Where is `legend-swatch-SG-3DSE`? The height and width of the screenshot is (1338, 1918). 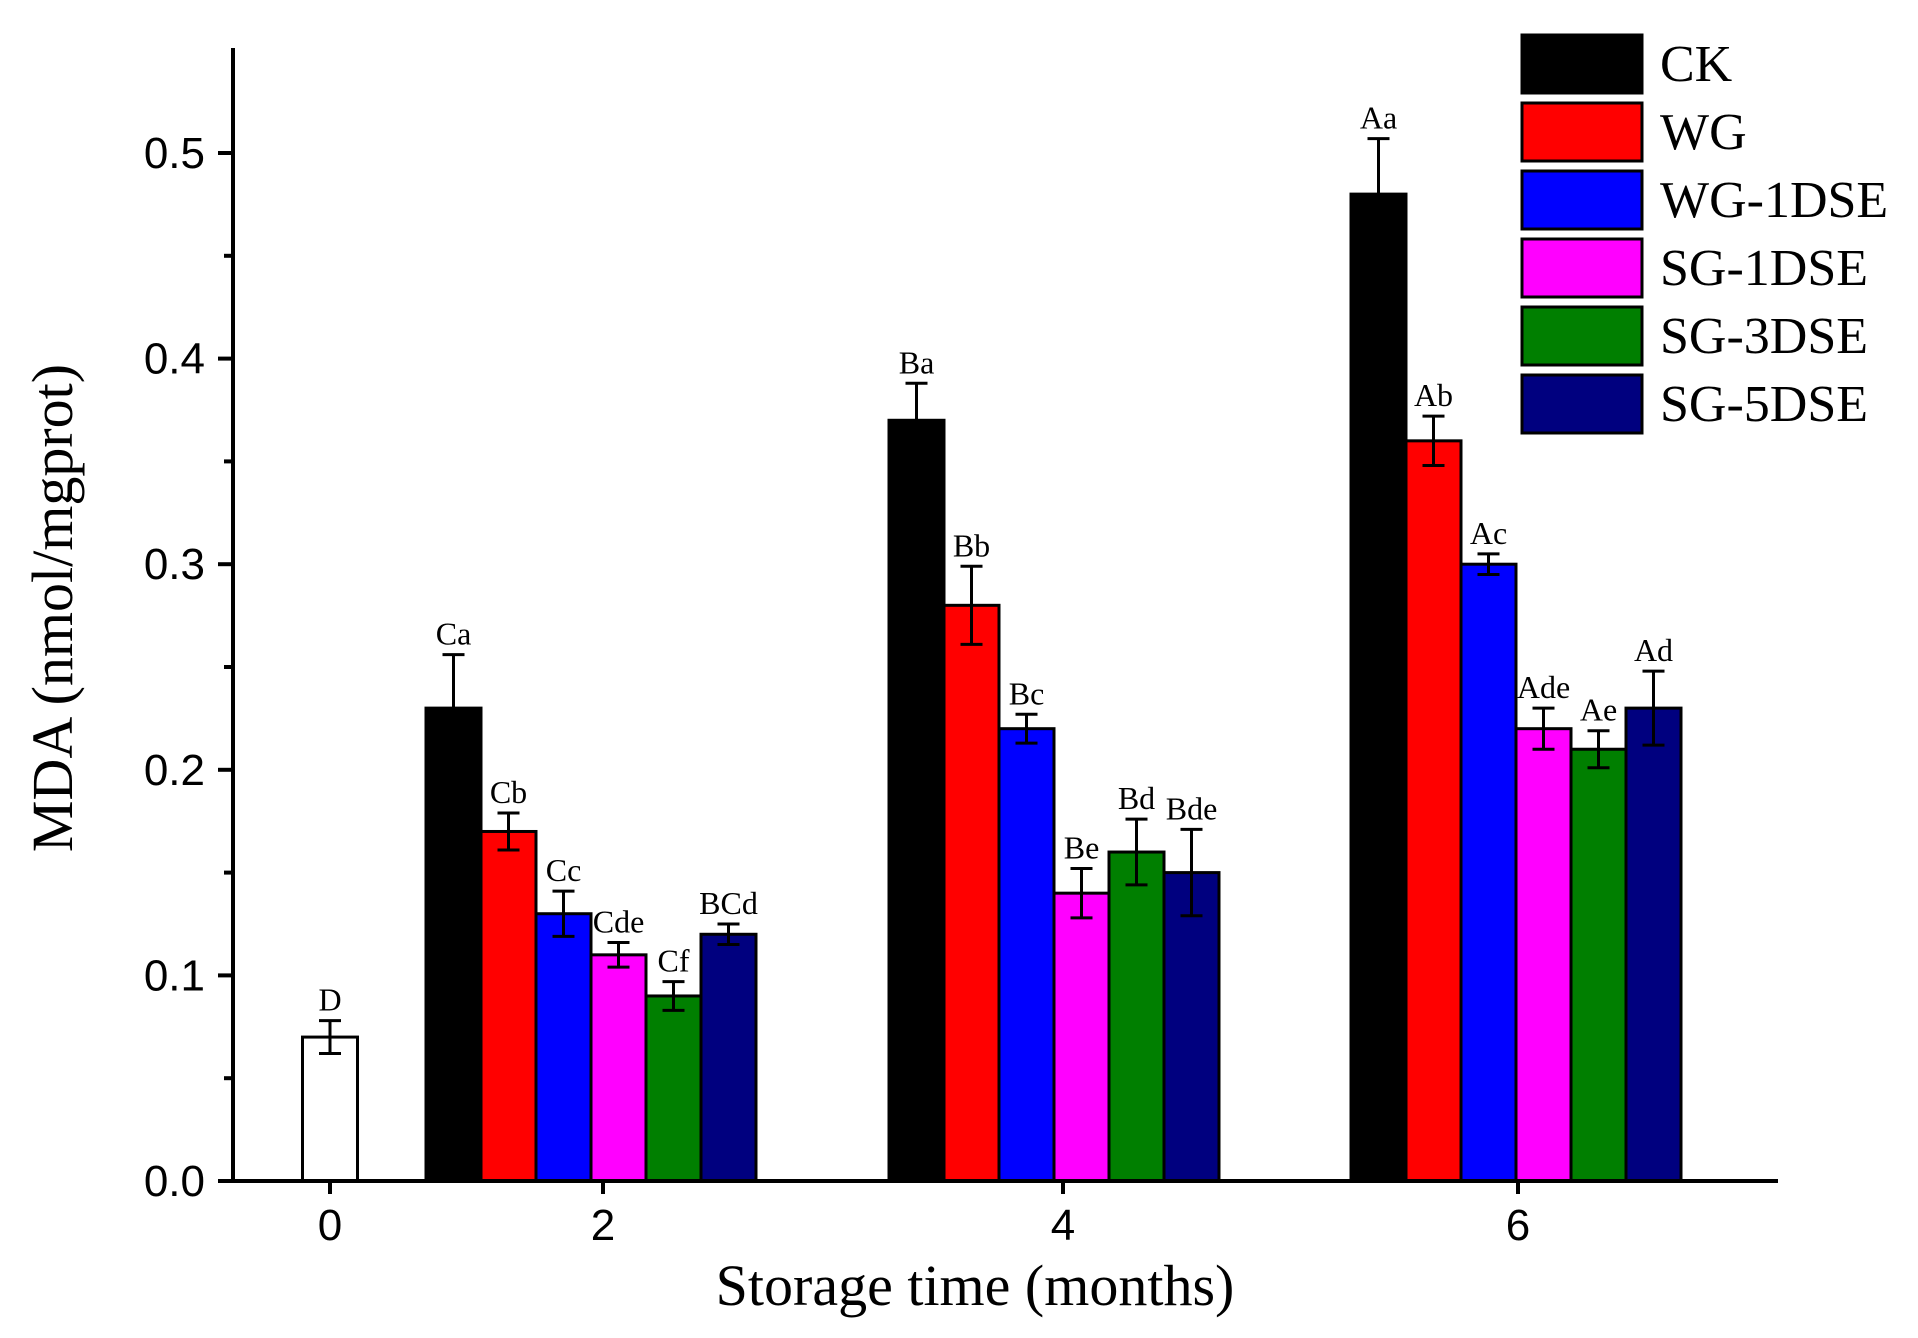
legend-swatch-SG-3DSE is located at coordinates (1582, 336).